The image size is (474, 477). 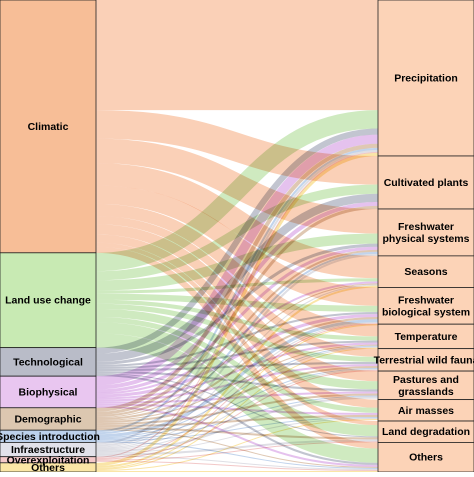 I want to click on flow-infraestructure-to-others-target, so click(x=237, y=462).